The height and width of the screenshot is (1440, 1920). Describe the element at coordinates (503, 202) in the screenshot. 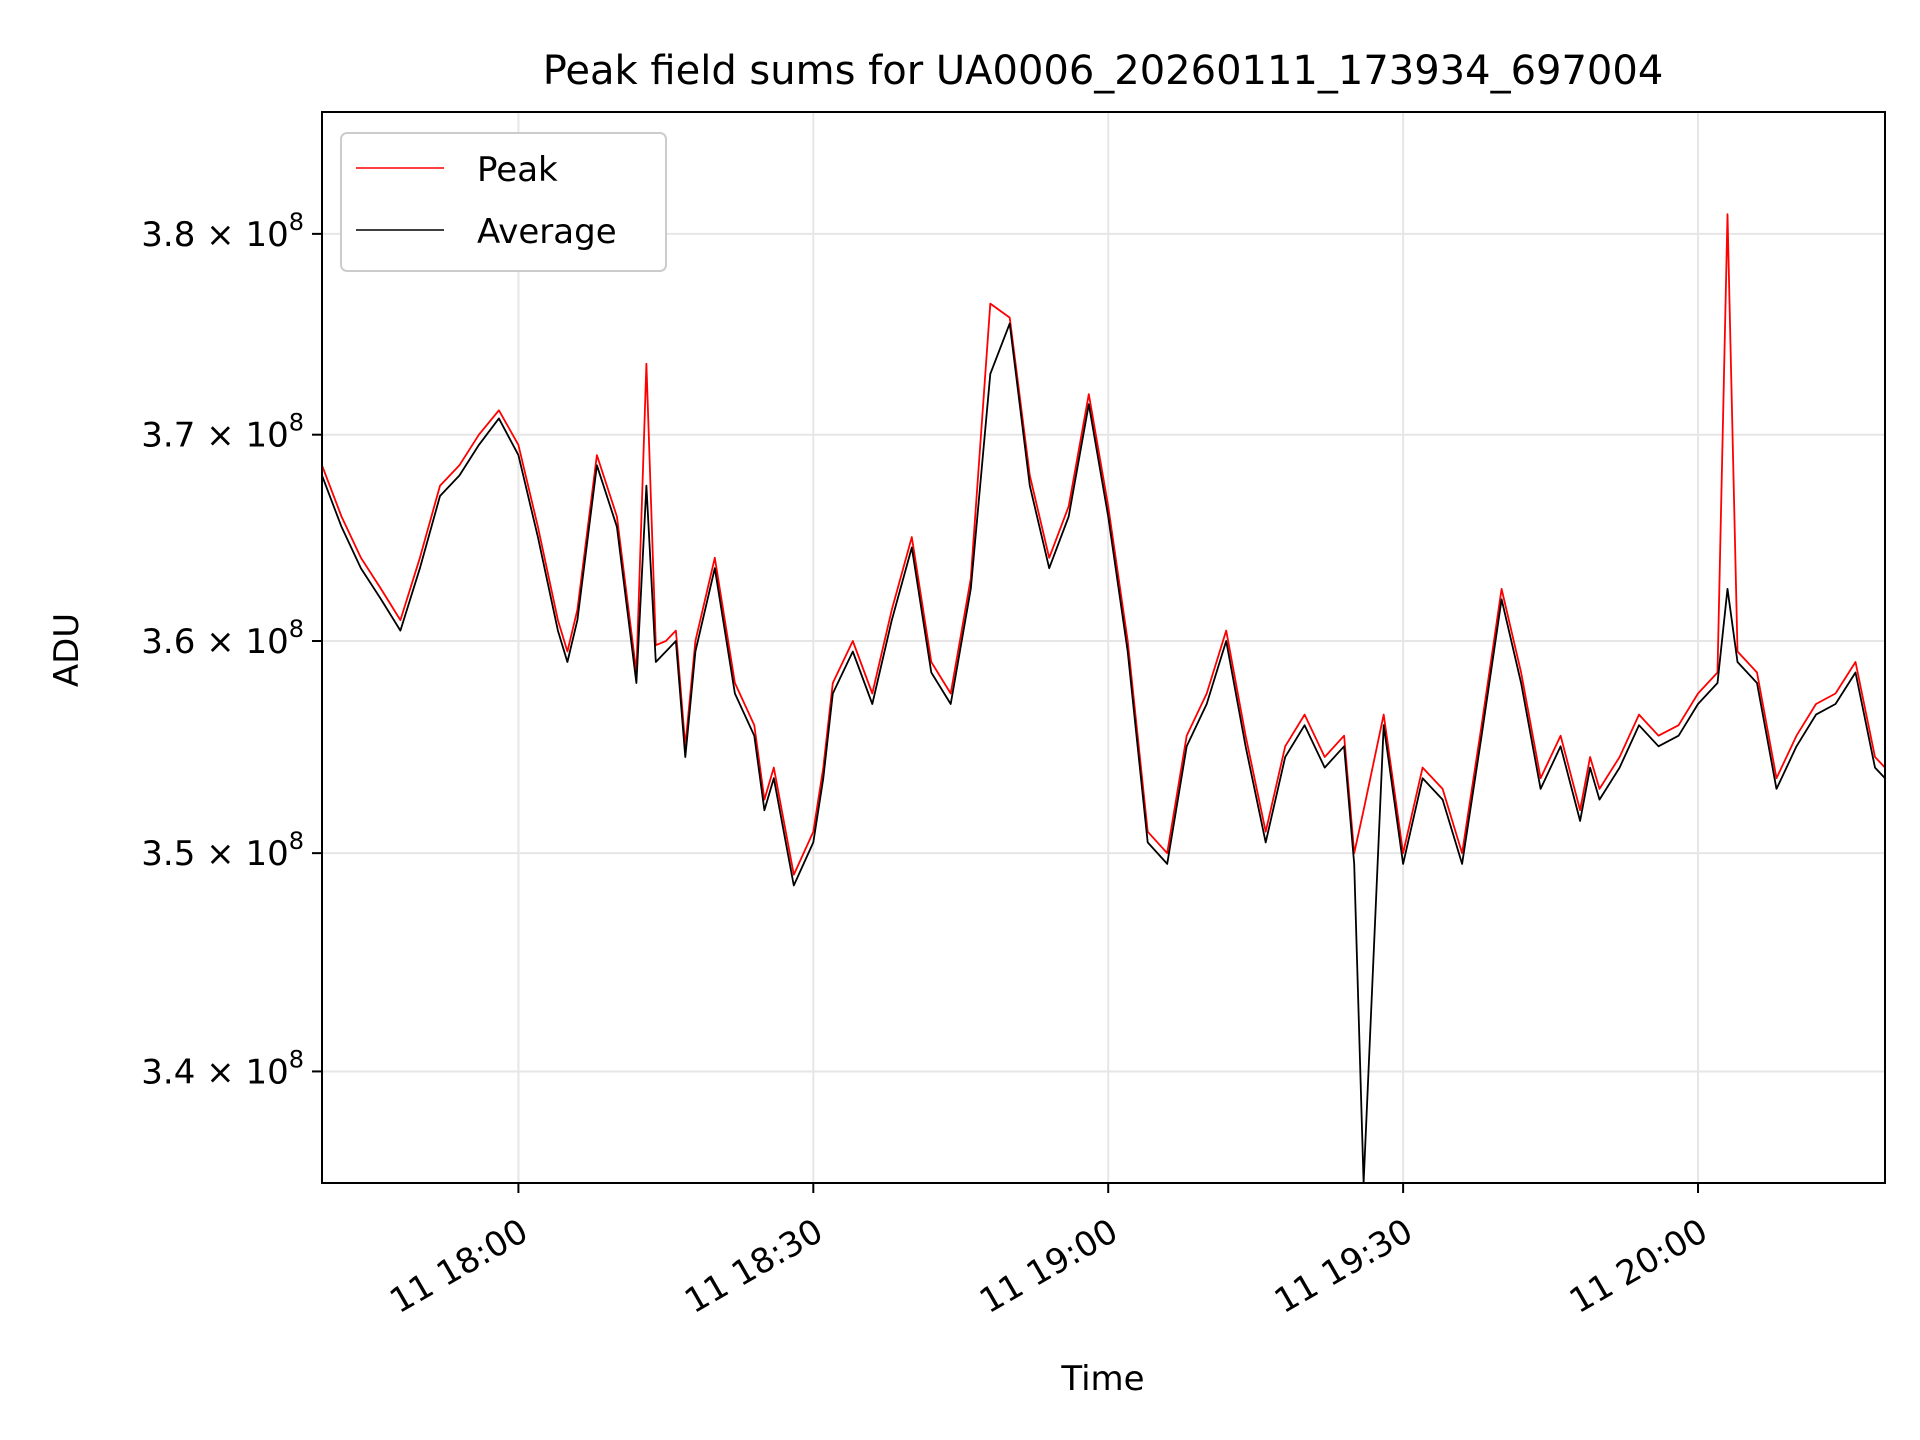

I see `legend: Peak Average` at that location.